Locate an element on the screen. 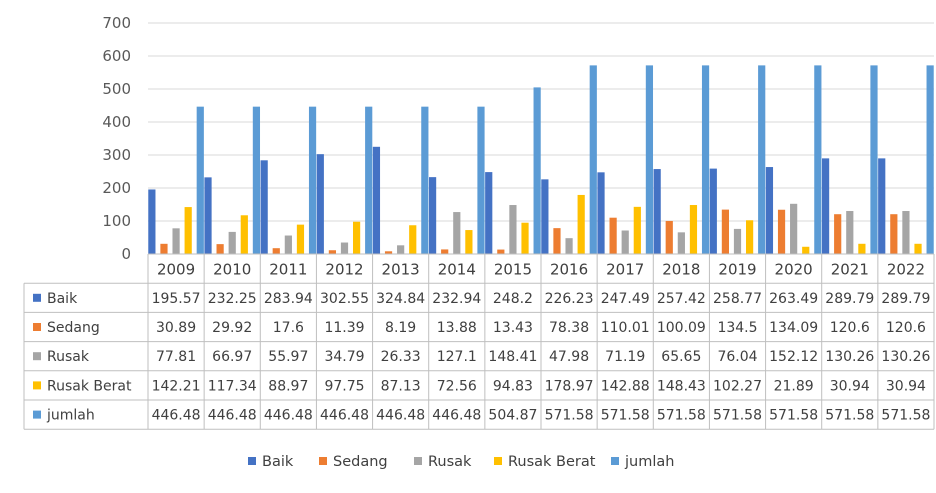  category-label: 2017 is located at coordinates (625, 270).